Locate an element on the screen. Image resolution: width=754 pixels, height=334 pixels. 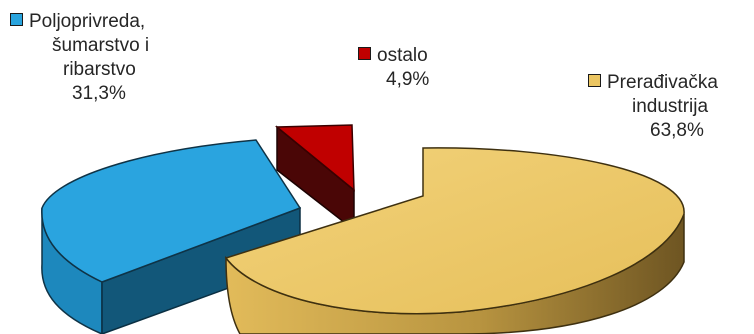
label-other: ostalo 4,9% is located at coordinates (393, 68).